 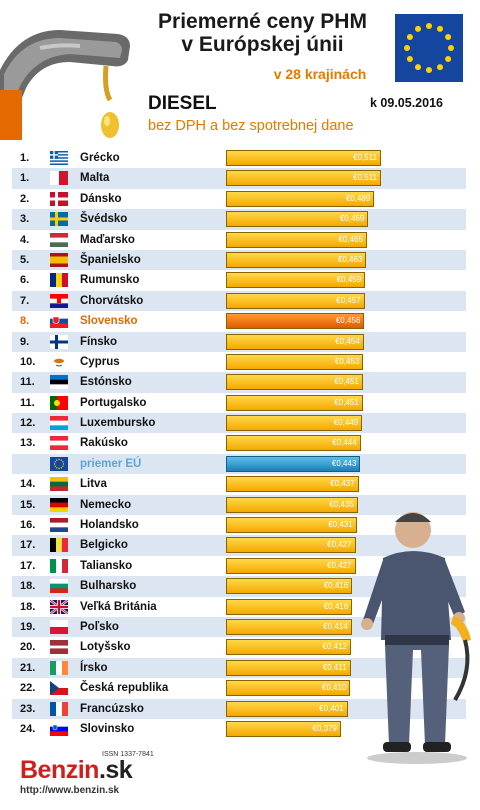 What do you see at coordinates (59, 219) in the screenshot?
I see `sweden-flag-icon` at bounding box center [59, 219].